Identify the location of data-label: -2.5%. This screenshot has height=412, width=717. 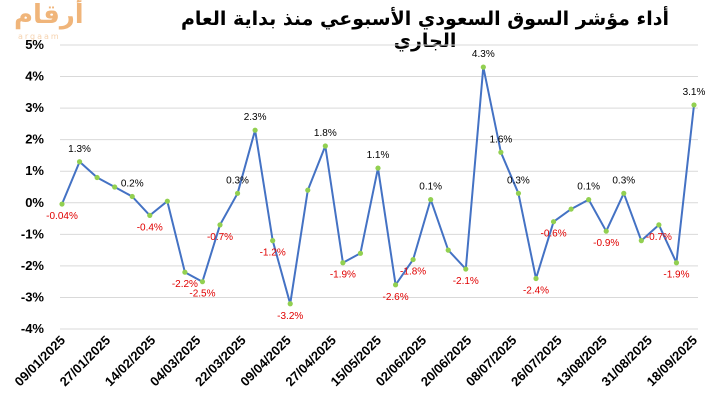
(202, 294).